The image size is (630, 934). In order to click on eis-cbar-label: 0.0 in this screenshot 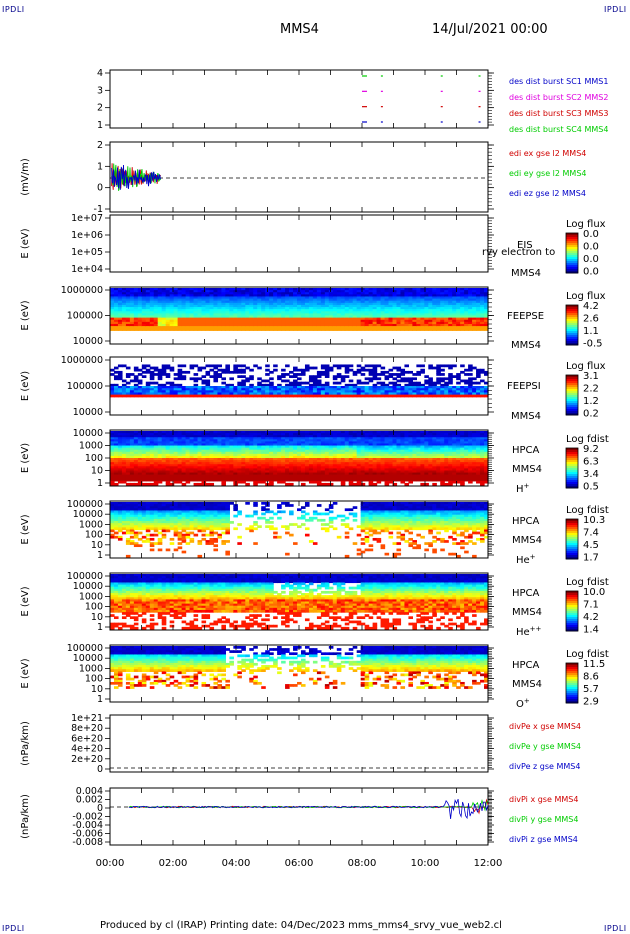, I will do `click(591, 259)`.